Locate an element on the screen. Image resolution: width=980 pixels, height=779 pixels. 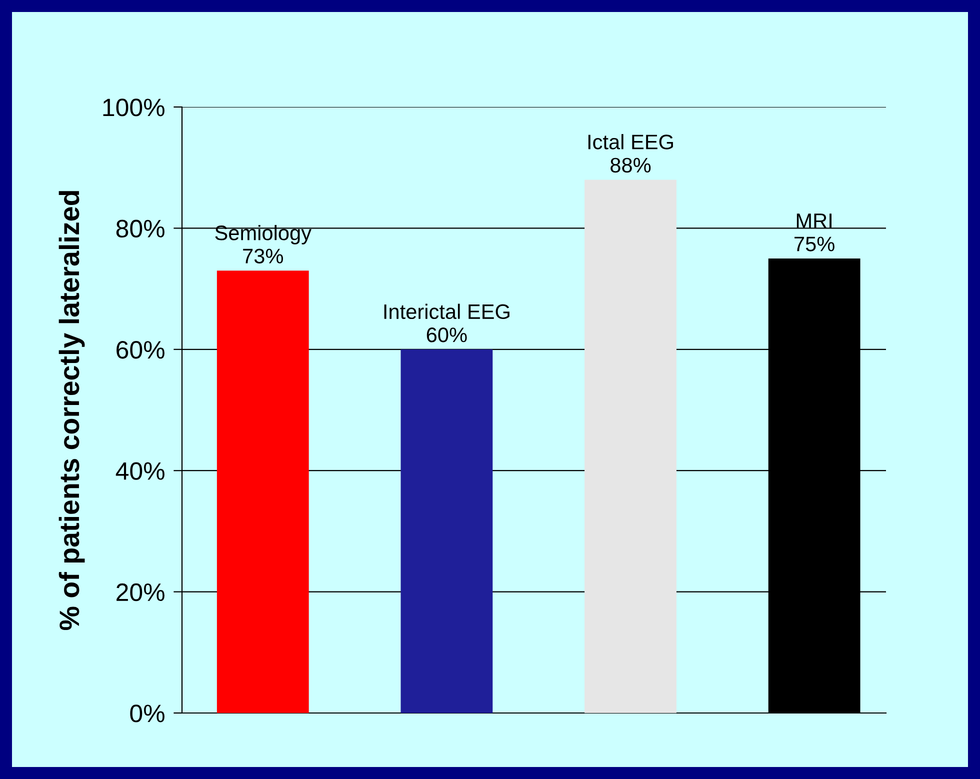
x-tick-label: Ictal EEG is located at coordinates (630, 142).